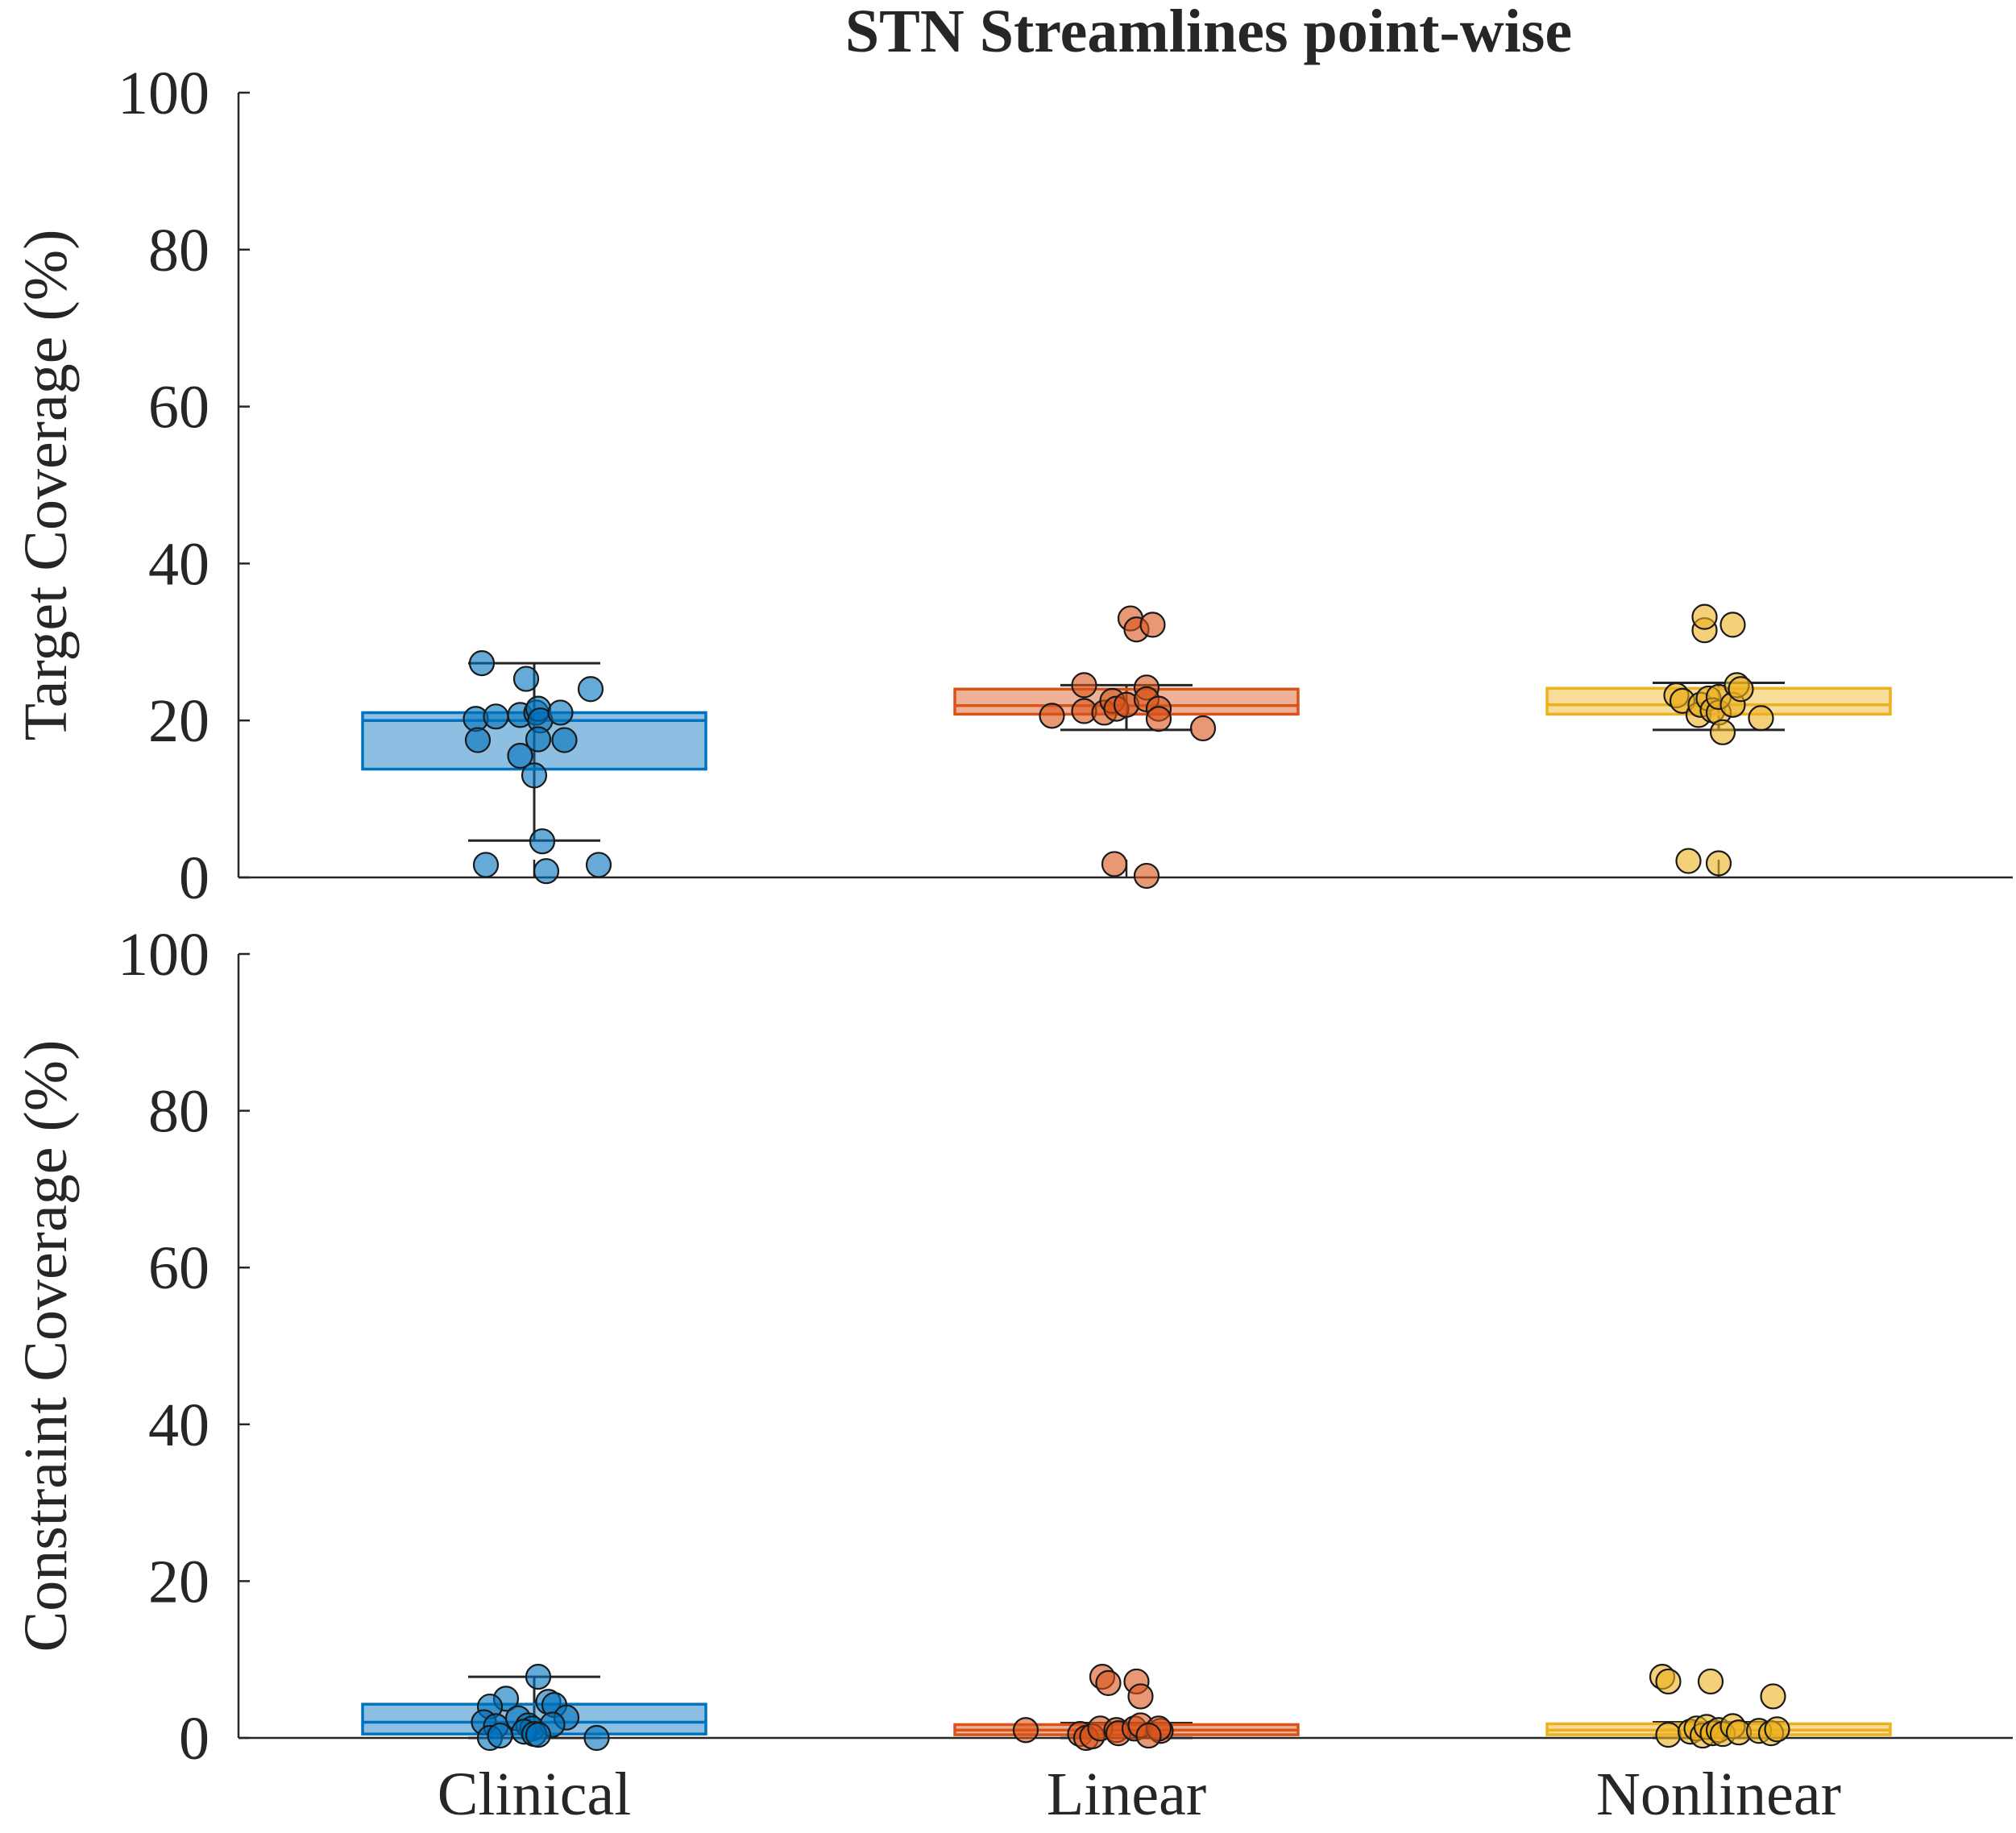  Describe the element at coordinates (534, 1719) in the screenshot. I see `box-iqr` at that location.